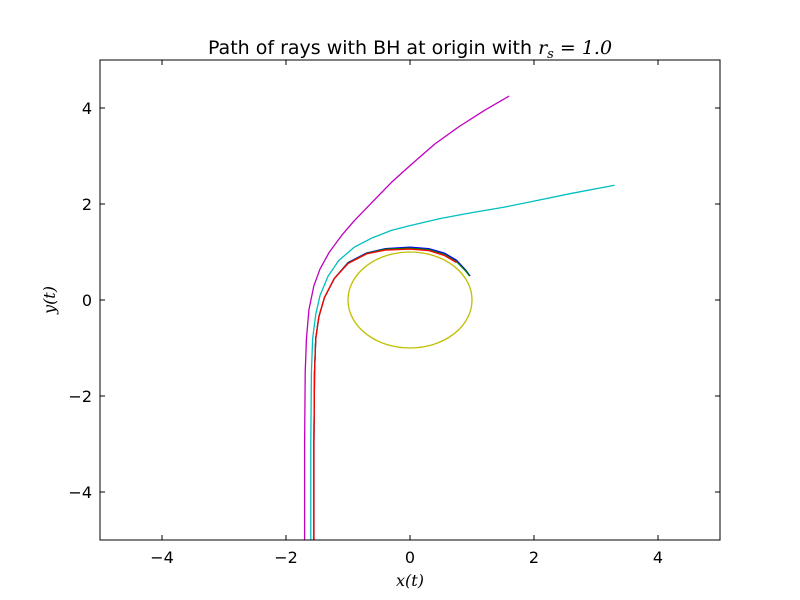 This screenshot has width=800, height=600. What do you see at coordinates (87, 108) in the screenshot?
I see `y-tick-label: 4` at bounding box center [87, 108].